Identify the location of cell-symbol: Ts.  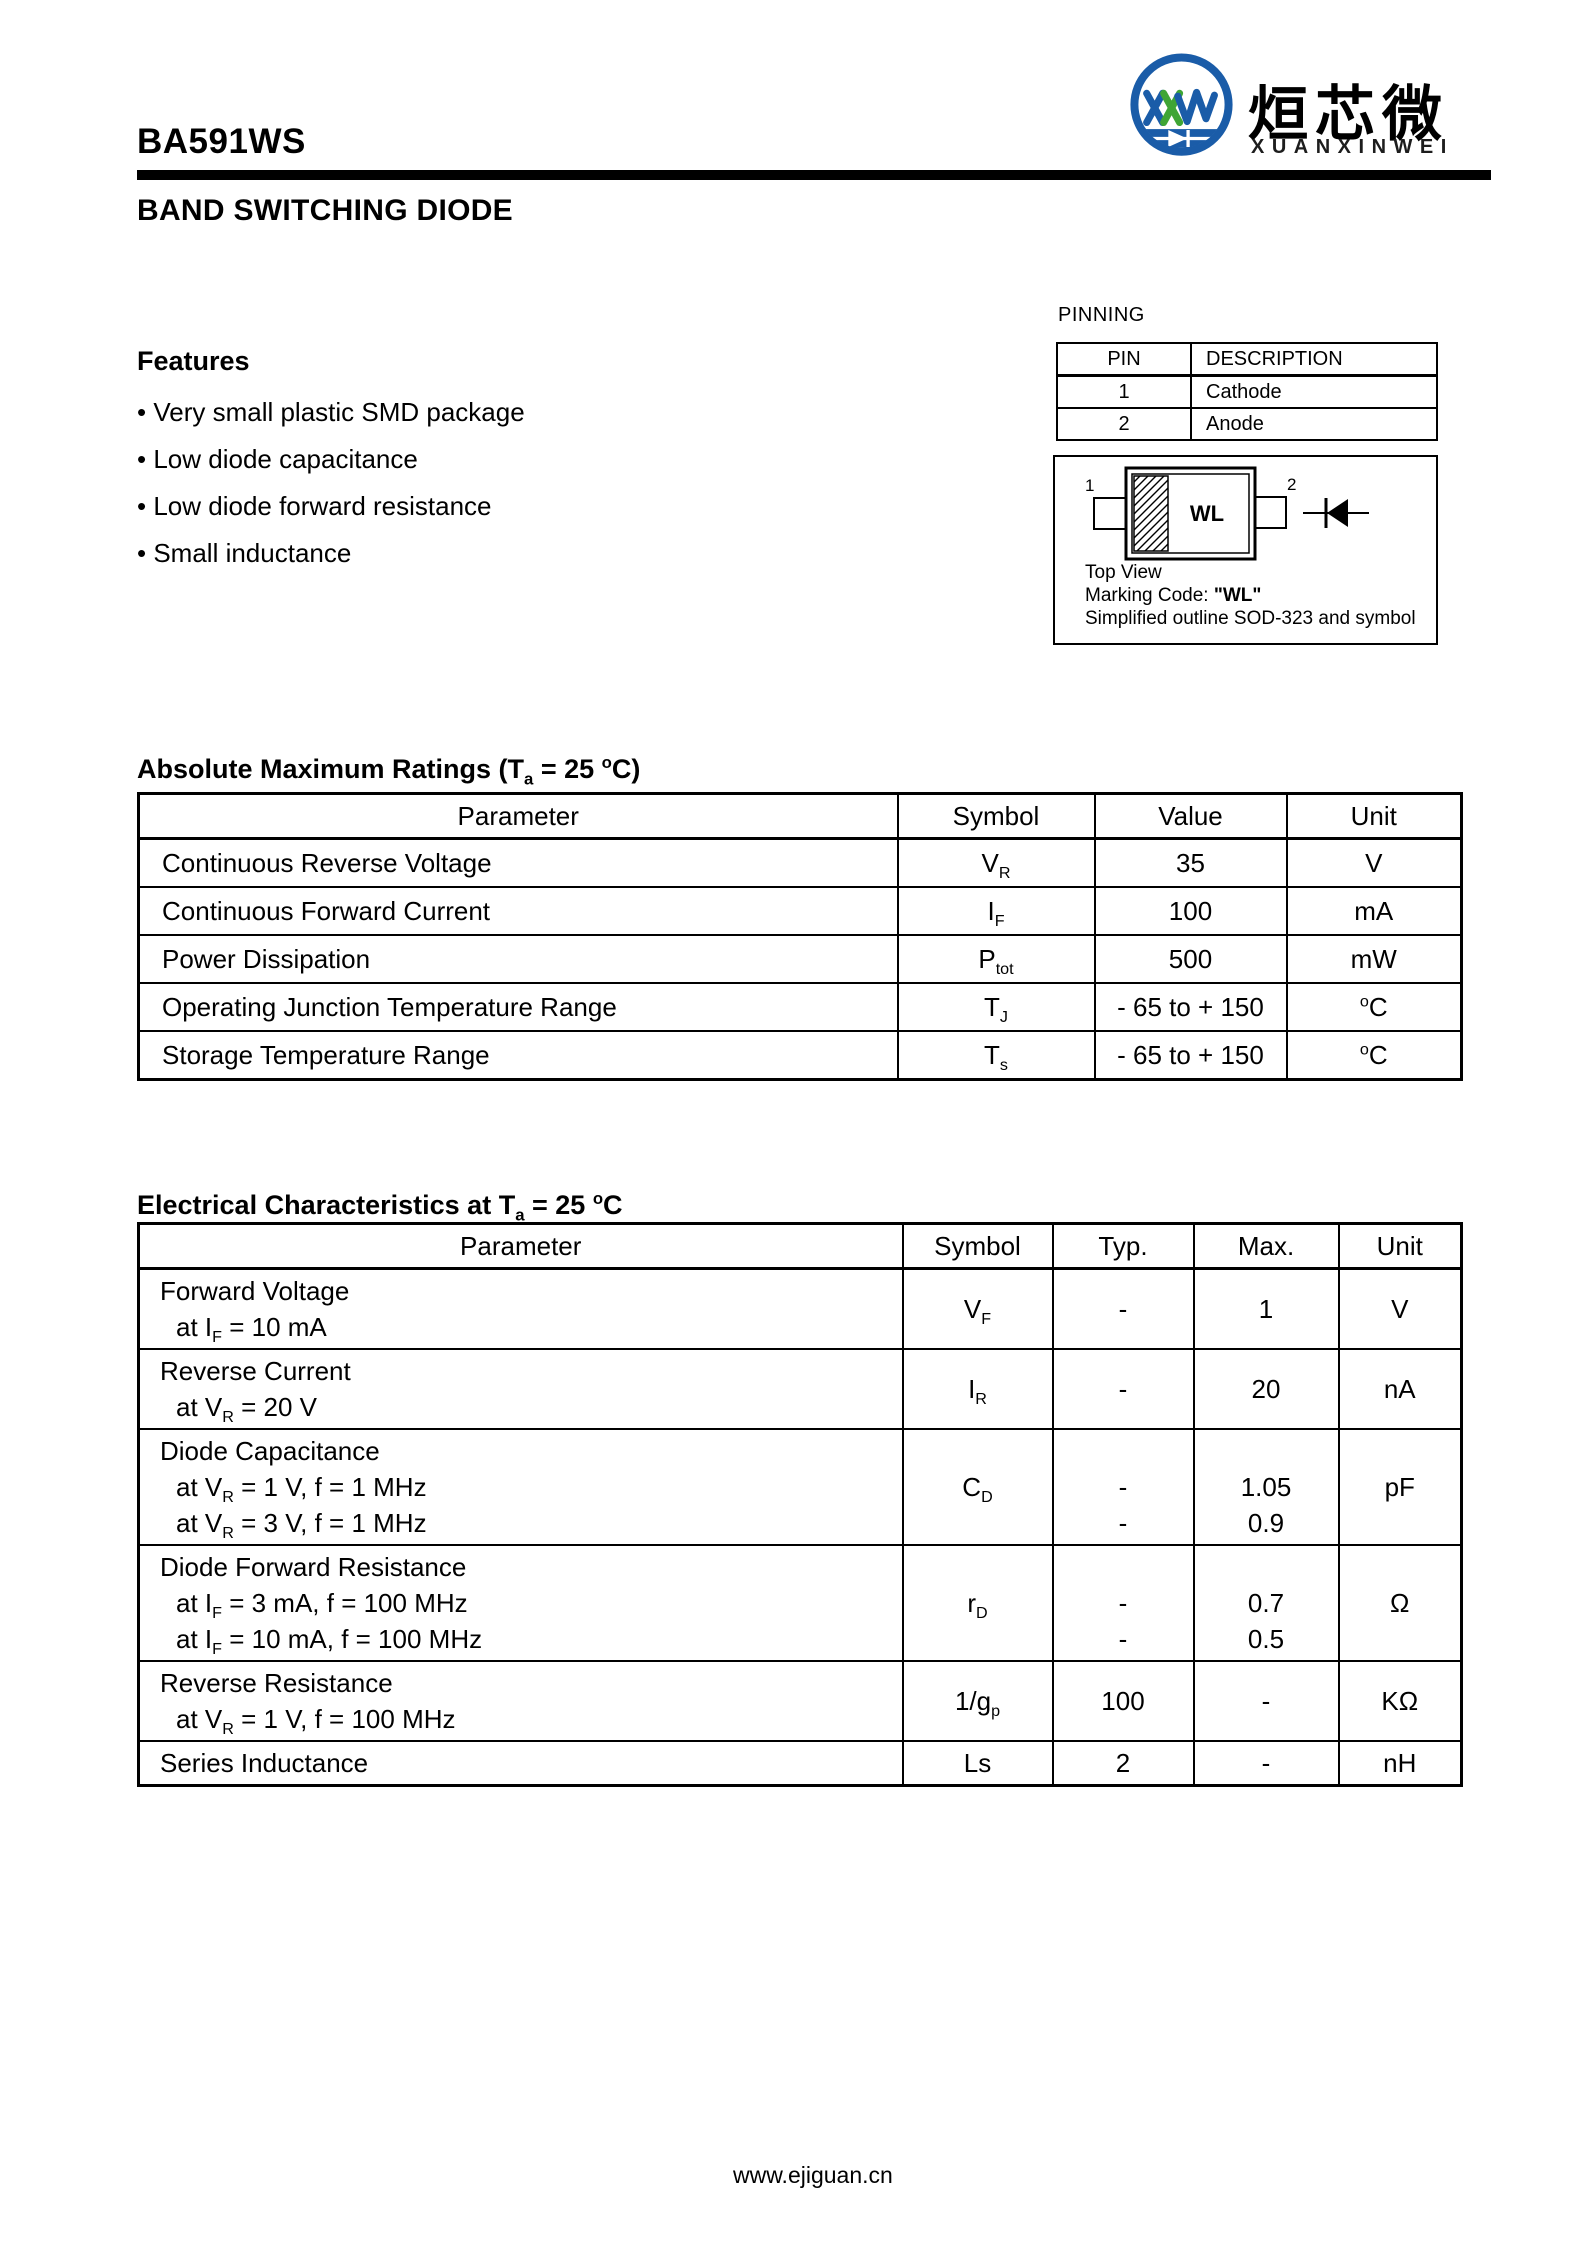
(996, 1055).